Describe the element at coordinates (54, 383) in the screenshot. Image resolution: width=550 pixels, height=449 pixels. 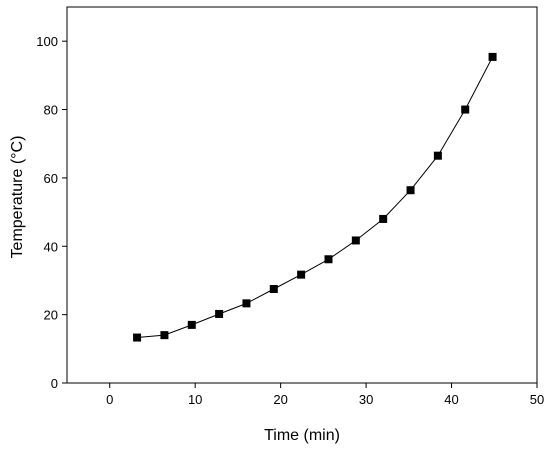
I see `y-tick-label: 0` at that location.